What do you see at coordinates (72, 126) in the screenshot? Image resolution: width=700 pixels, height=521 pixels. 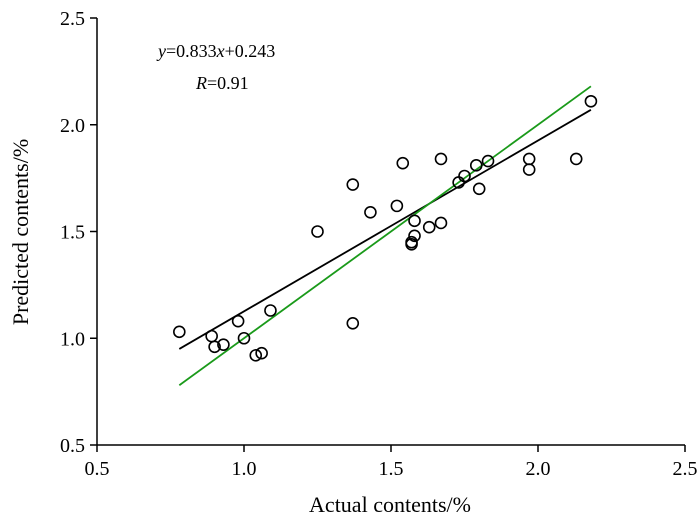 I see `y-tick-label: 2.0` at bounding box center [72, 126].